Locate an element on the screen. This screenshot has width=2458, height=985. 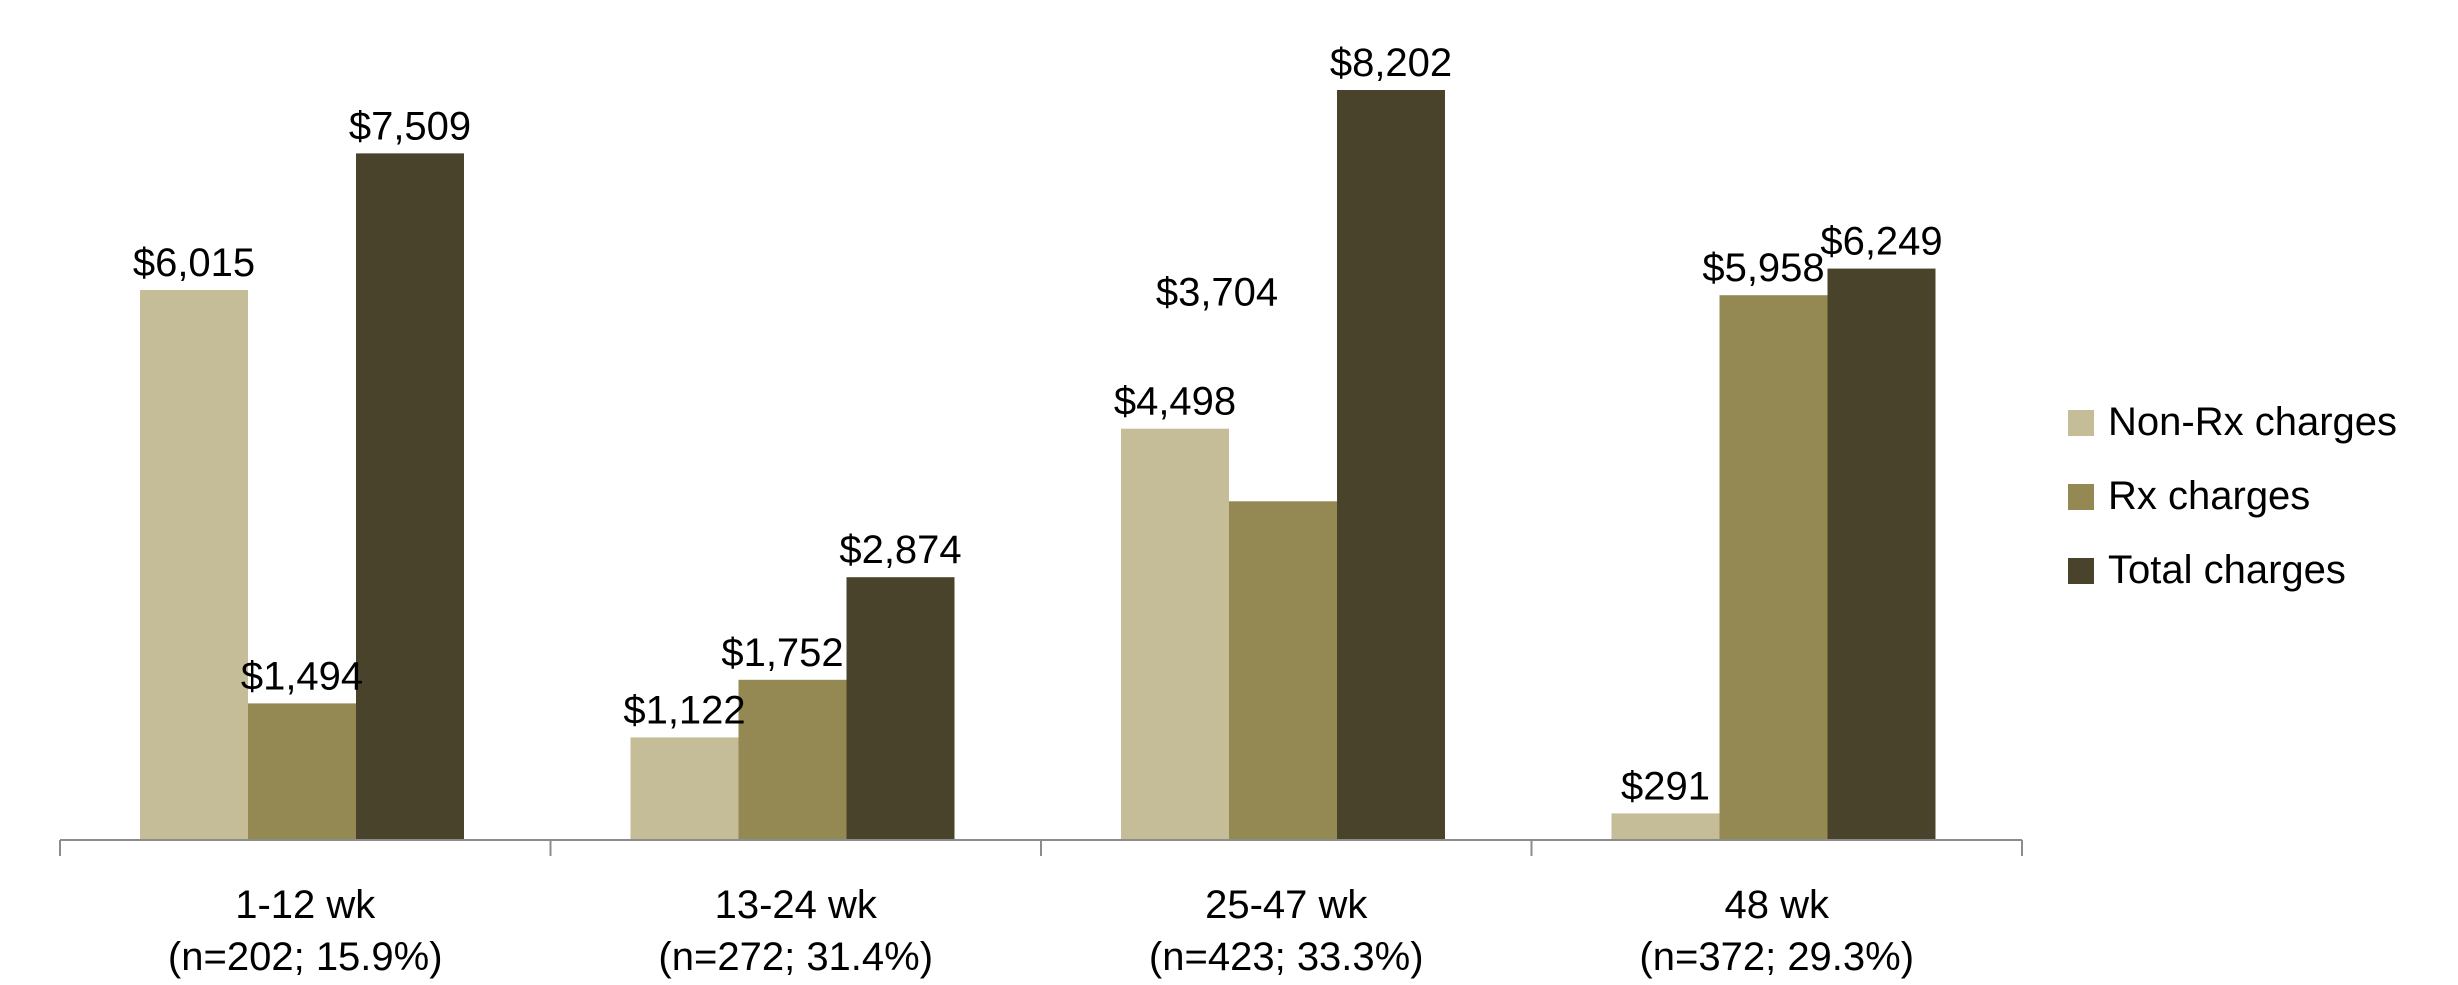
data-label: $7,509 is located at coordinates (410, 126).